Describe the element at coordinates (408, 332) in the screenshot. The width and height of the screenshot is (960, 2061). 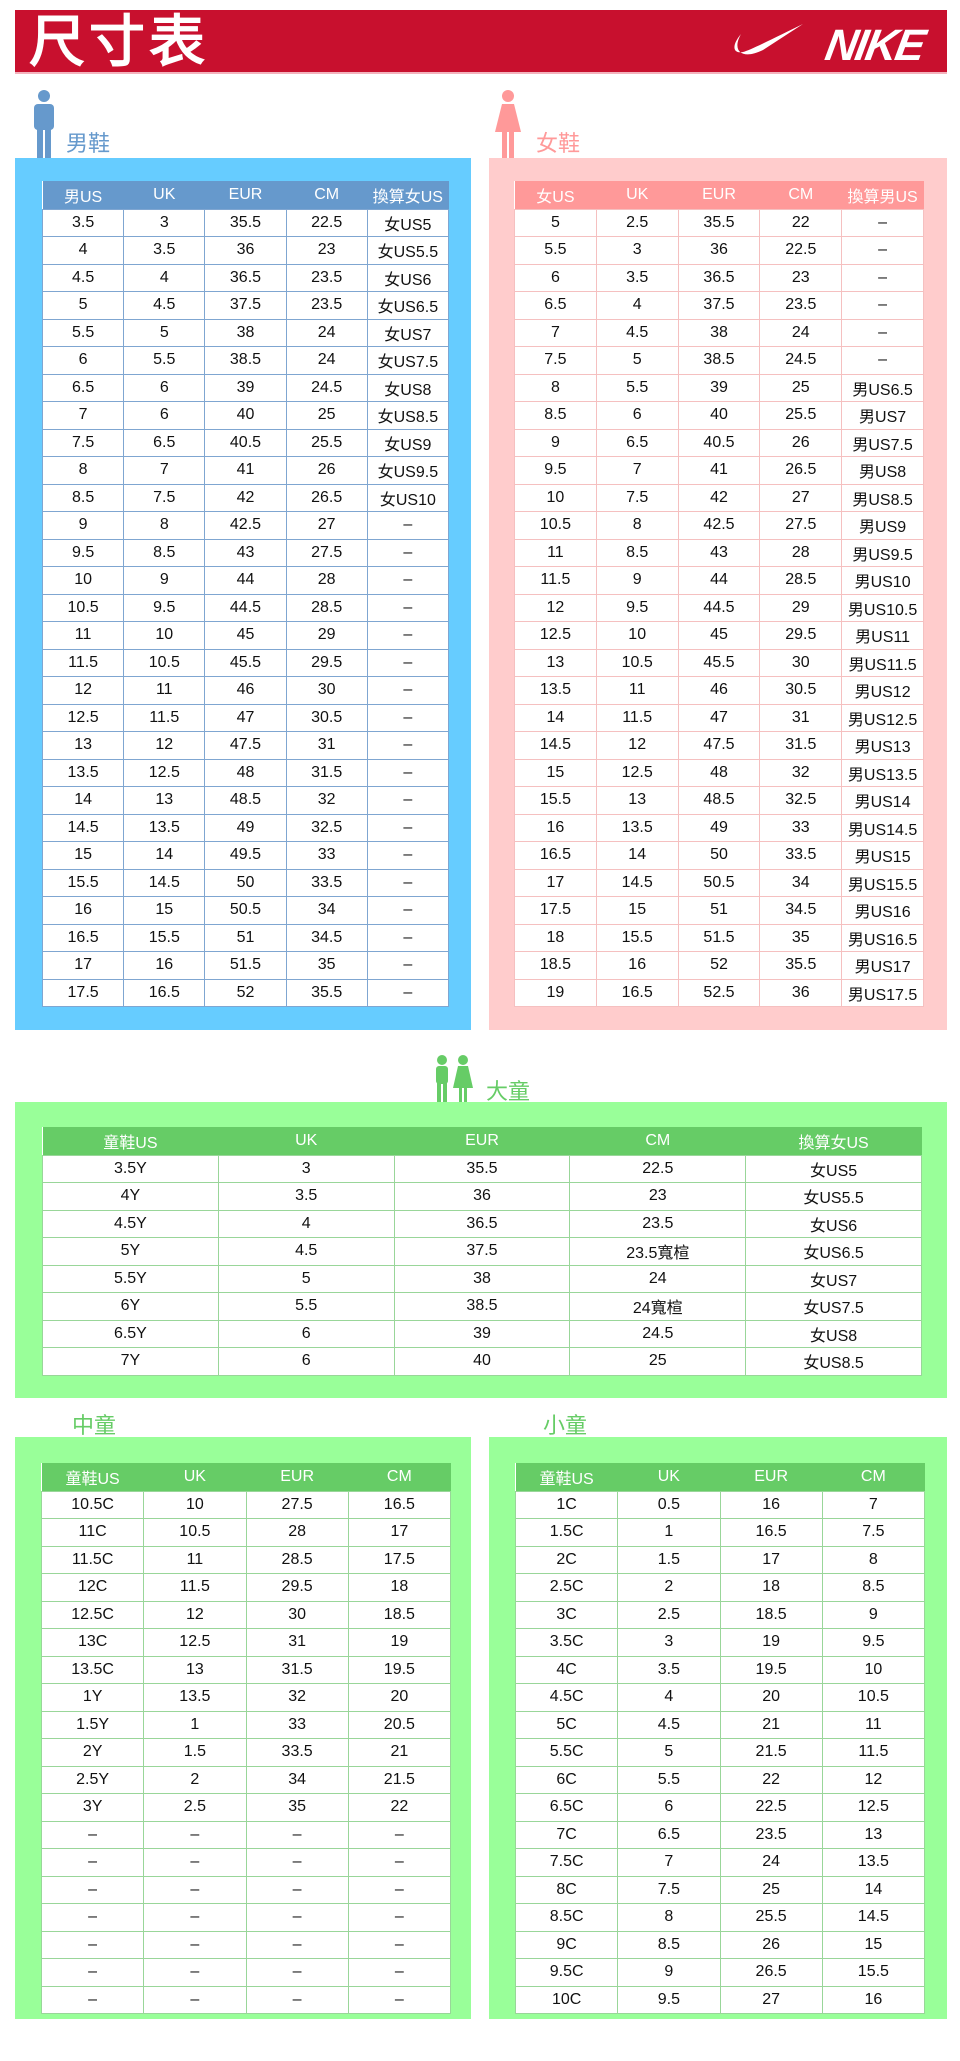
I see `table-cell: 女US7` at that location.